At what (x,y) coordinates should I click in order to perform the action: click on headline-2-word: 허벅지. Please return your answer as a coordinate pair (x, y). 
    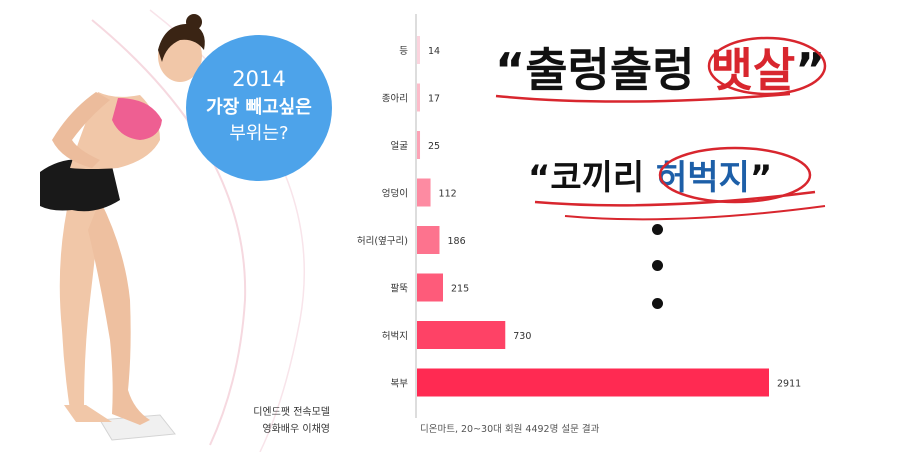
    Looking at the image, I should click on (703, 178).